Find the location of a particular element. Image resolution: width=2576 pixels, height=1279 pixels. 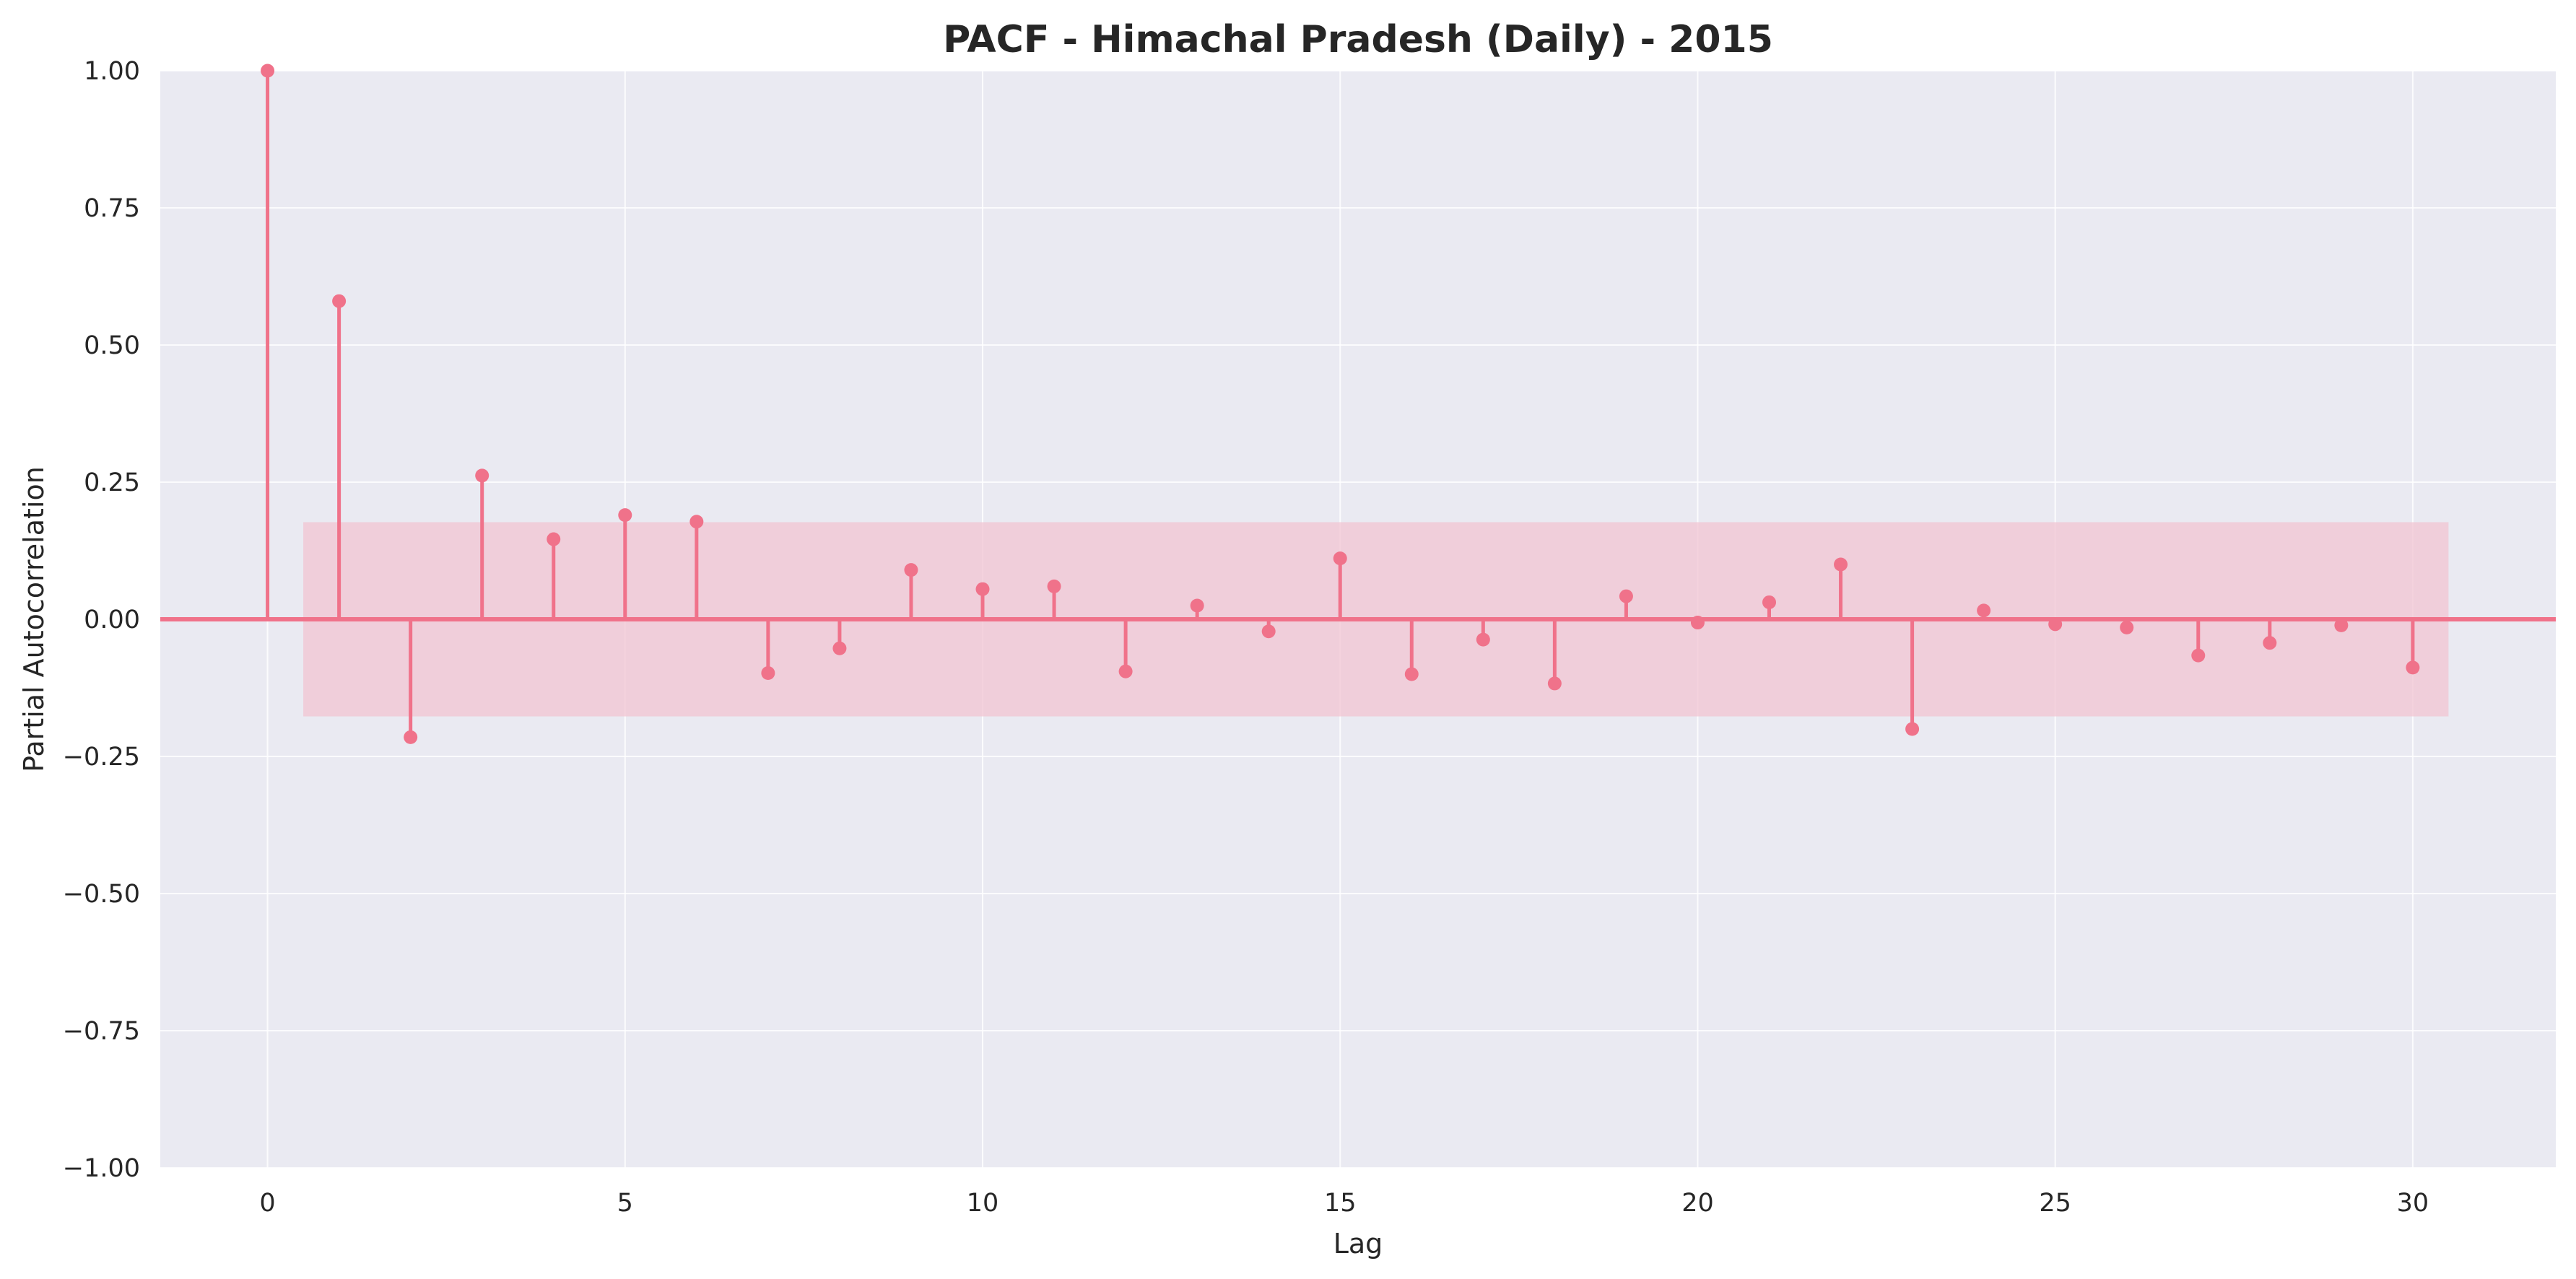

x-tick-labels: 0 5 10 15 20 25 30 is located at coordinates (1344, 1203).